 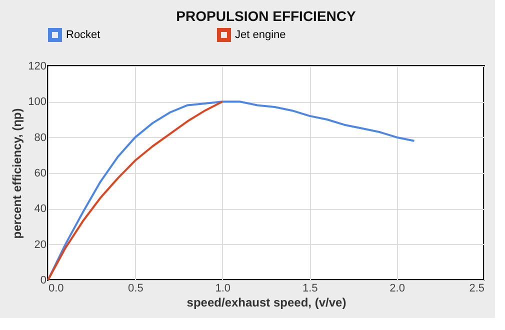 What do you see at coordinates (37, 102) in the screenshot?
I see `y-tick-label: 100` at bounding box center [37, 102].